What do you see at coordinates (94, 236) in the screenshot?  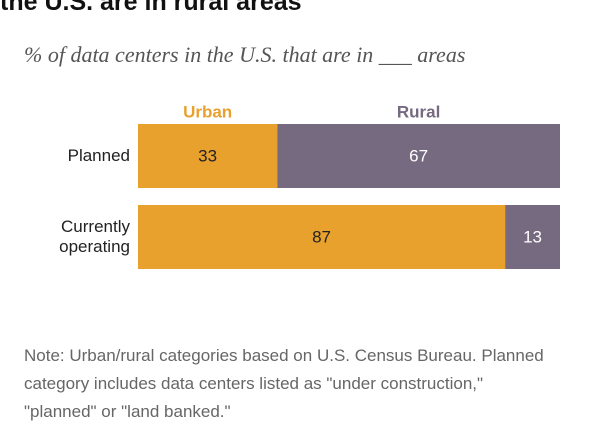 I see `category-label: Currently operating` at bounding box center [94, 236].